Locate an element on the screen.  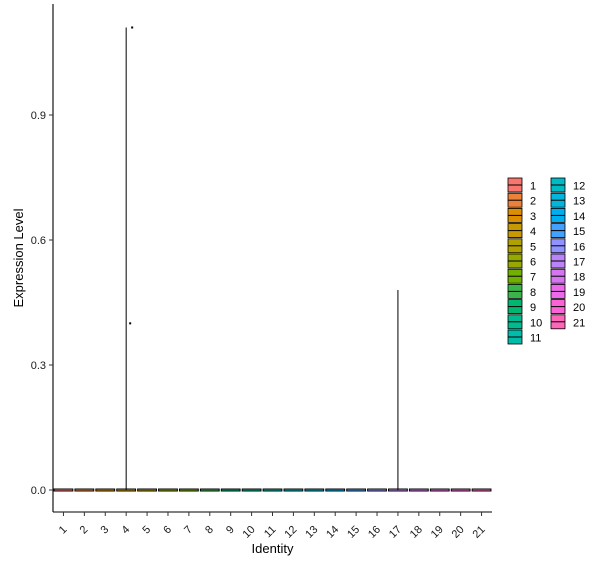
legend-label: 18 is located at coordinates (579, 278).